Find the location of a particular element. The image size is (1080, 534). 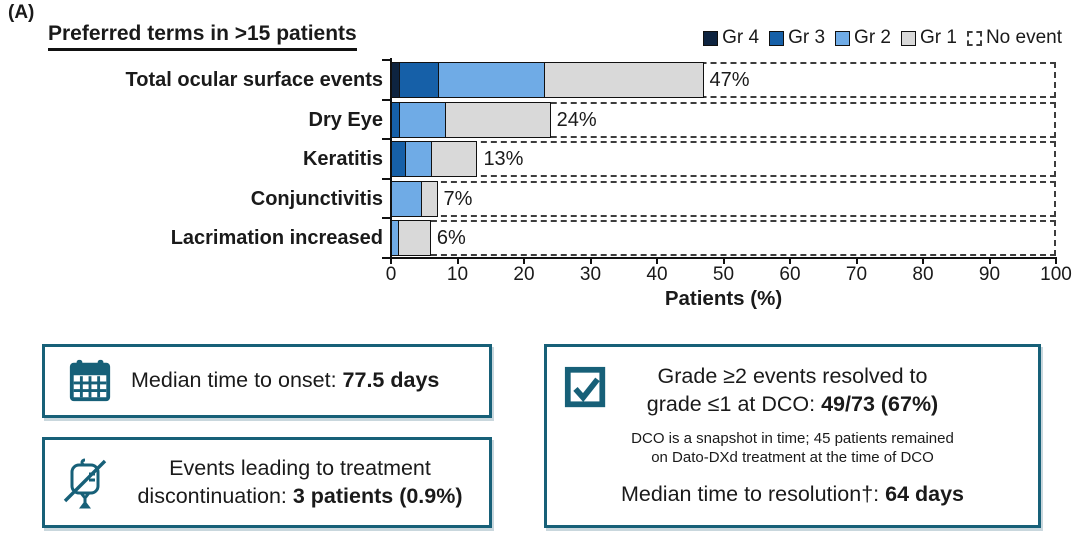

bar-value-label: 7% is located at coordinates (458, 199).